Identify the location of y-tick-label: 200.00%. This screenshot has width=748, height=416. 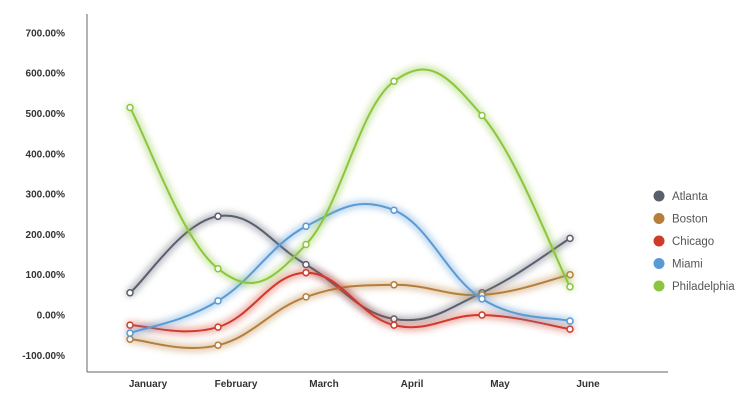
(46, 235).